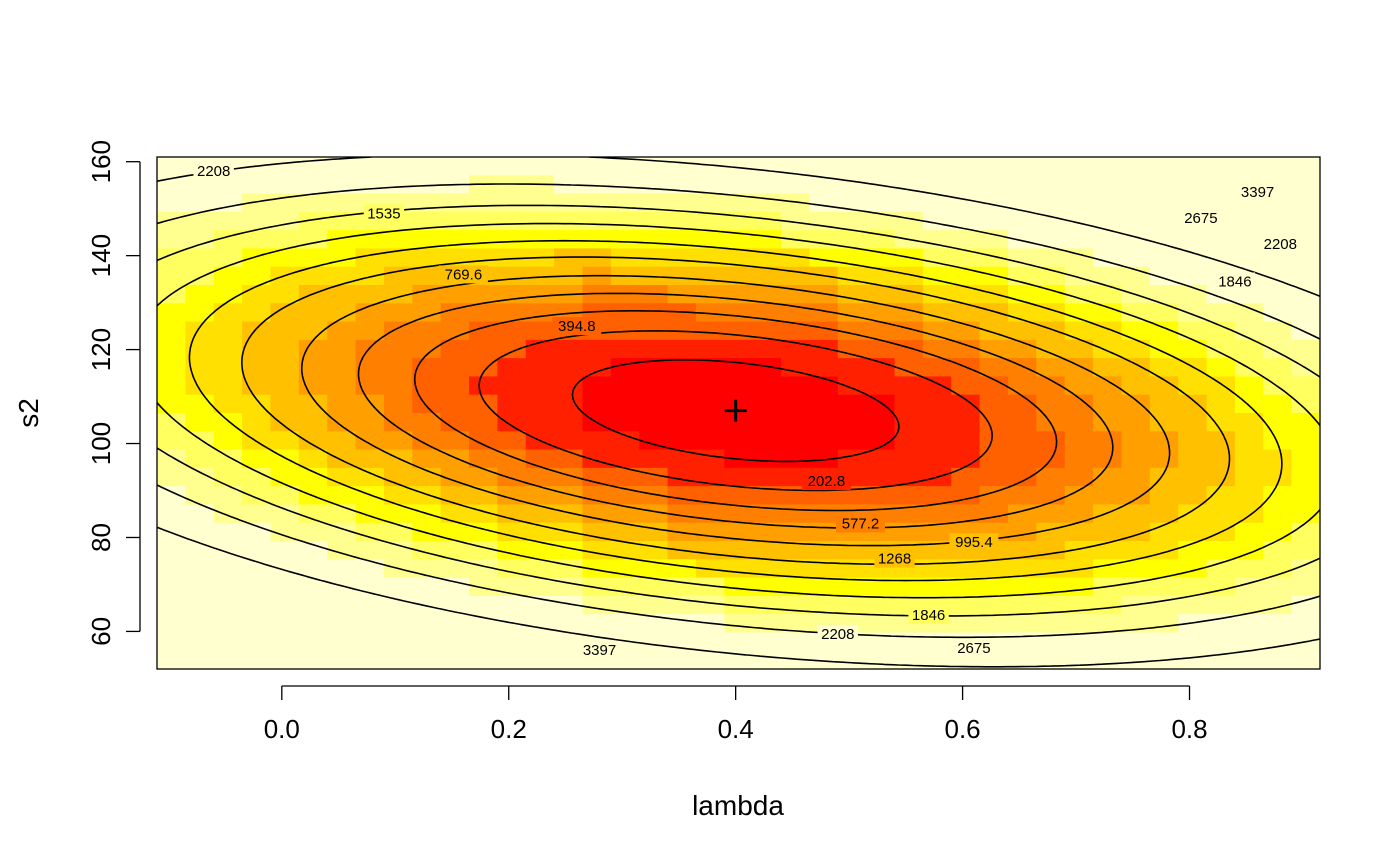 This screenshot has width=1400, height=866. I want to click on contour-label-bg, so click(837, 633).